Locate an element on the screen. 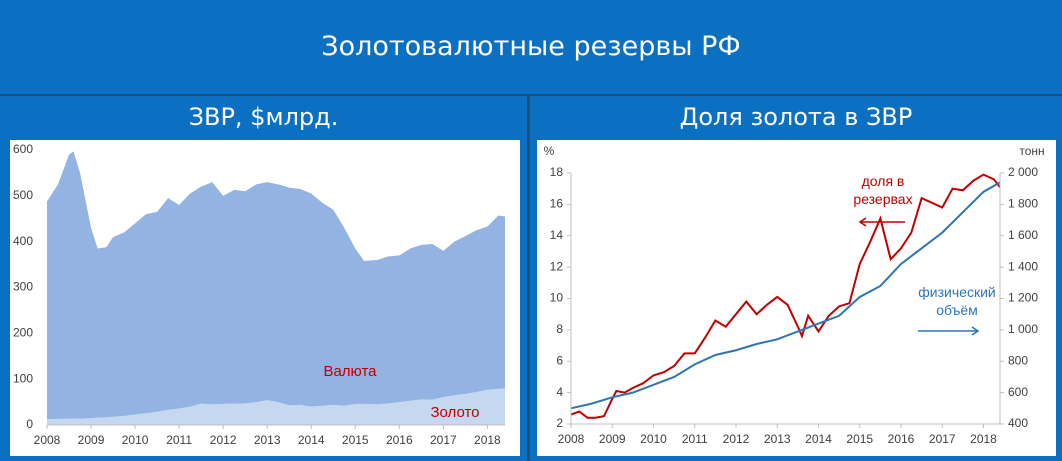 The width and height of the screenshot is (1062, 461). y2-tick-label: 400 is located at coordinates (1018, 423).